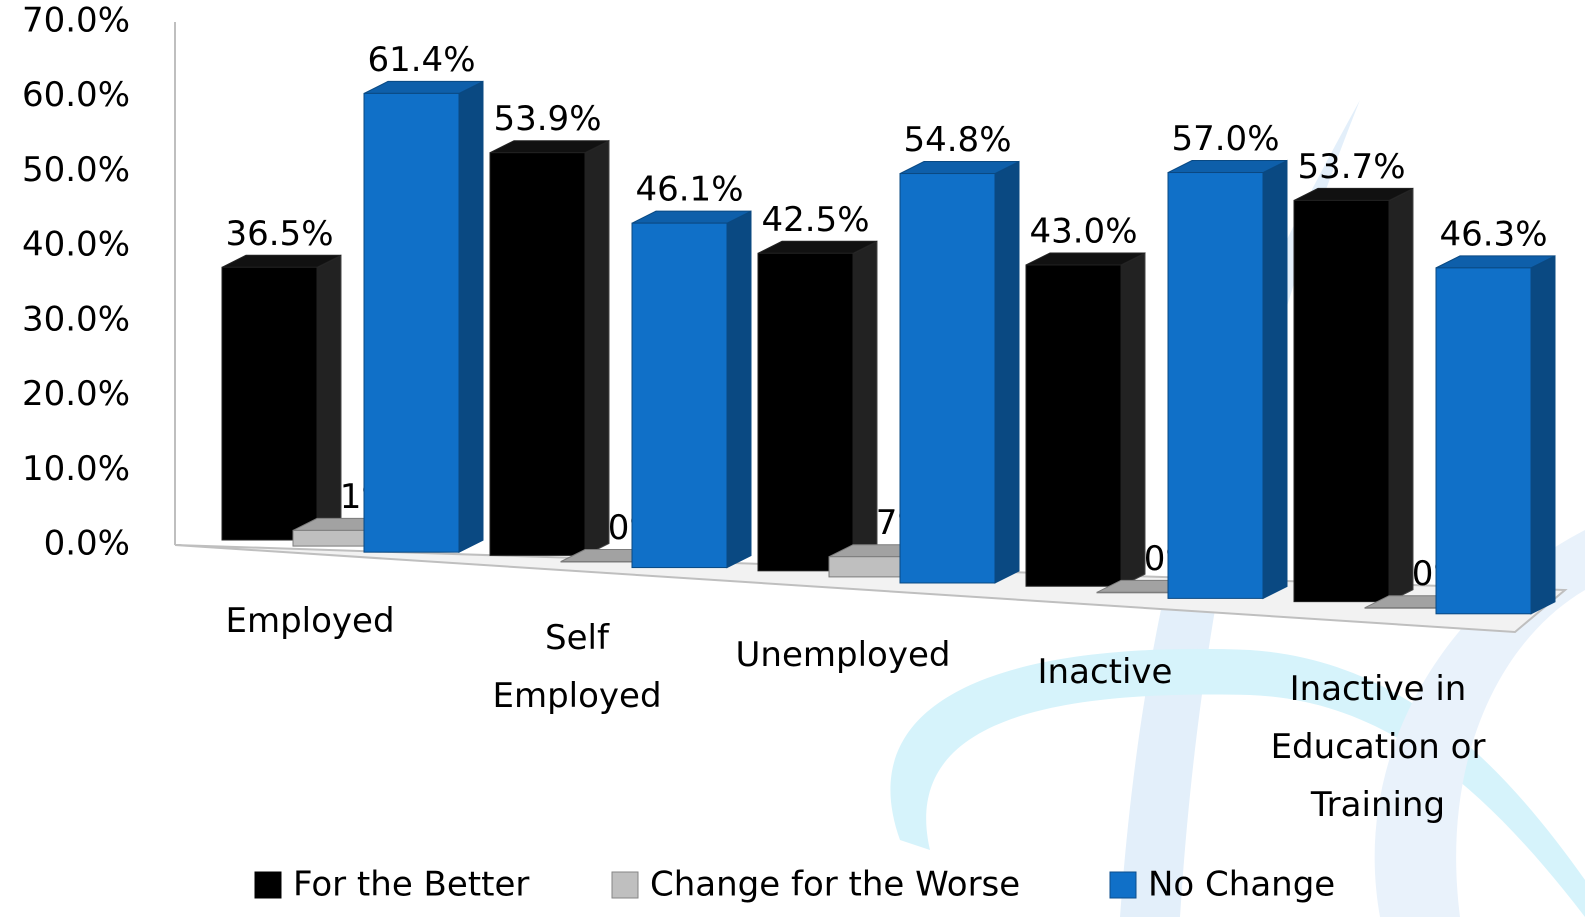  Describe the element at coordinates (76, 170) in the screenshot. I see `y-tick-label: 50.0%` at that location.